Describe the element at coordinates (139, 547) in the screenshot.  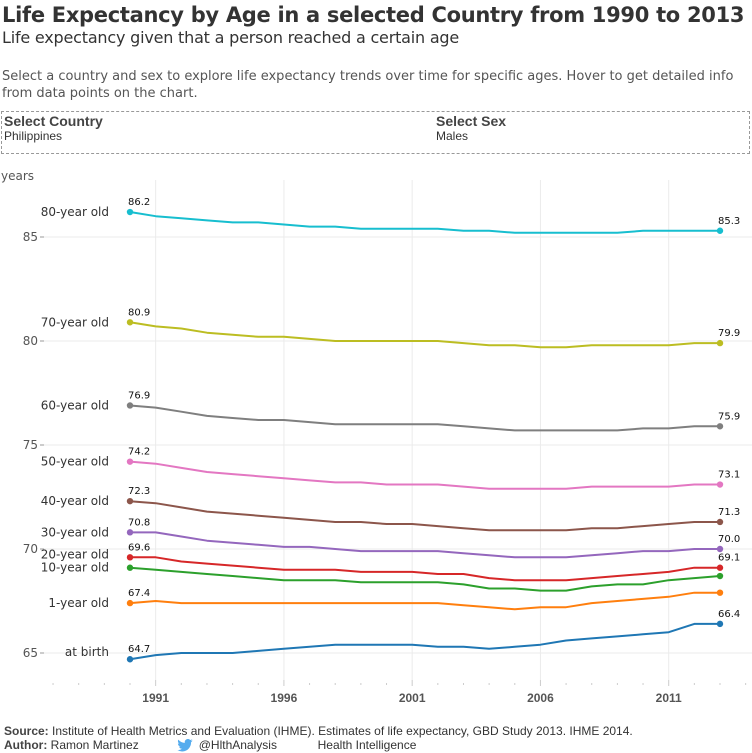
I see `start-value-label: 69.6` at that location.